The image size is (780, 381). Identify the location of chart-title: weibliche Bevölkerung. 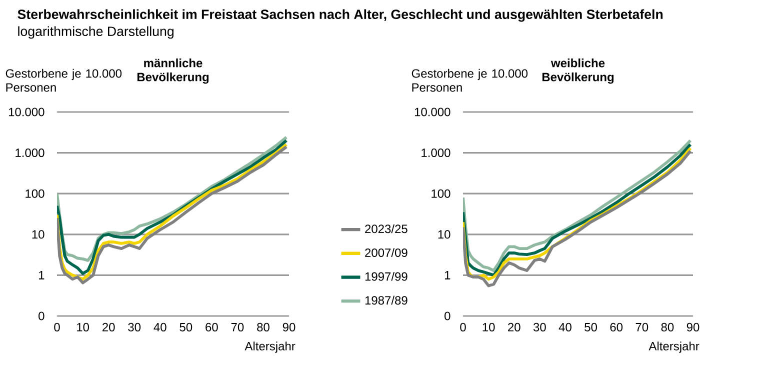
(578, 71).